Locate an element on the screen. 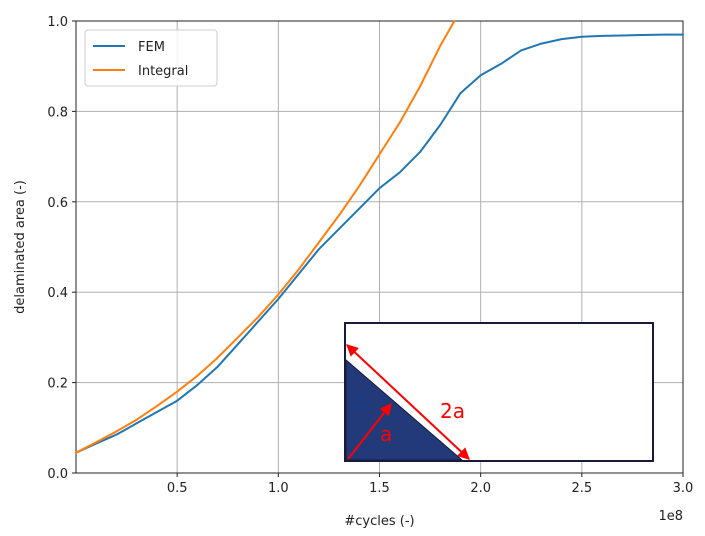  y-tick-label: 1.0 is located at coordinates (57, 22).